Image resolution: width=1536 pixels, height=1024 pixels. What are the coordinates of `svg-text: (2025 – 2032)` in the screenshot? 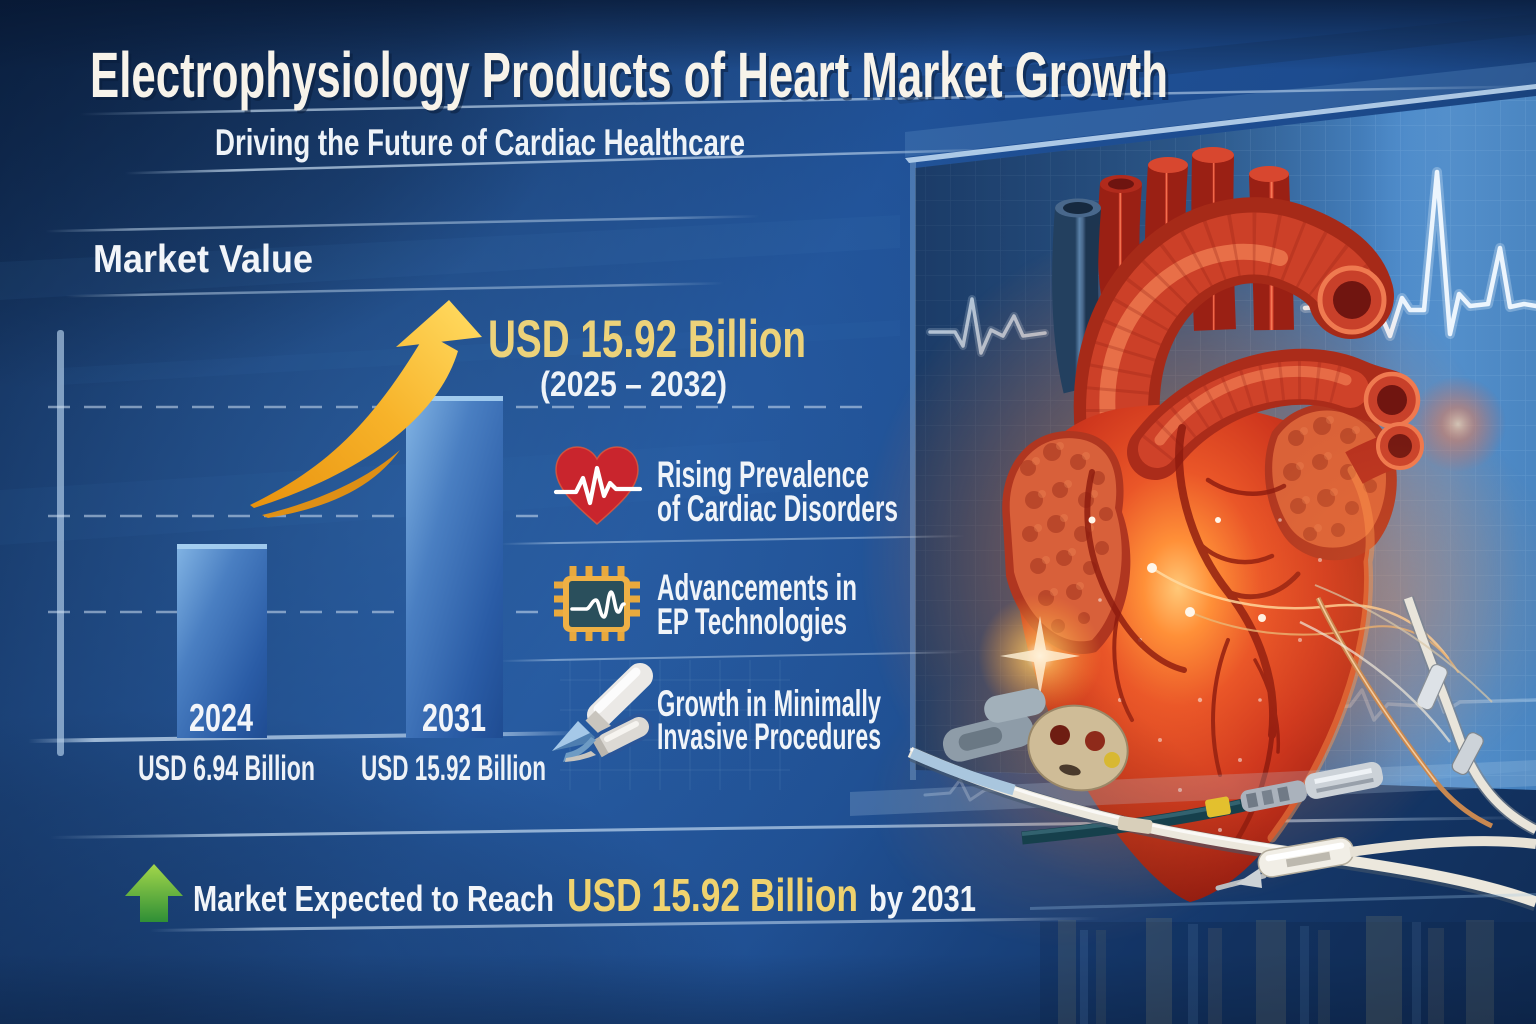 It's located at (633, 384).